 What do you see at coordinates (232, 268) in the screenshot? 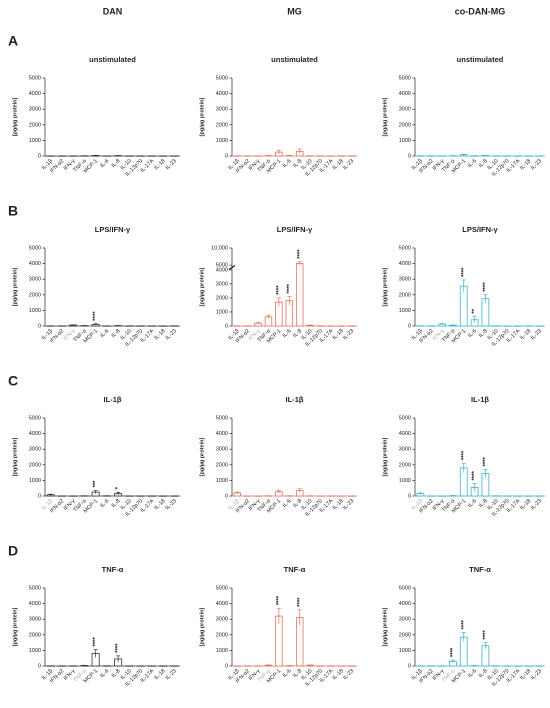
I see `axis-break` at bounding box center [232, 268].